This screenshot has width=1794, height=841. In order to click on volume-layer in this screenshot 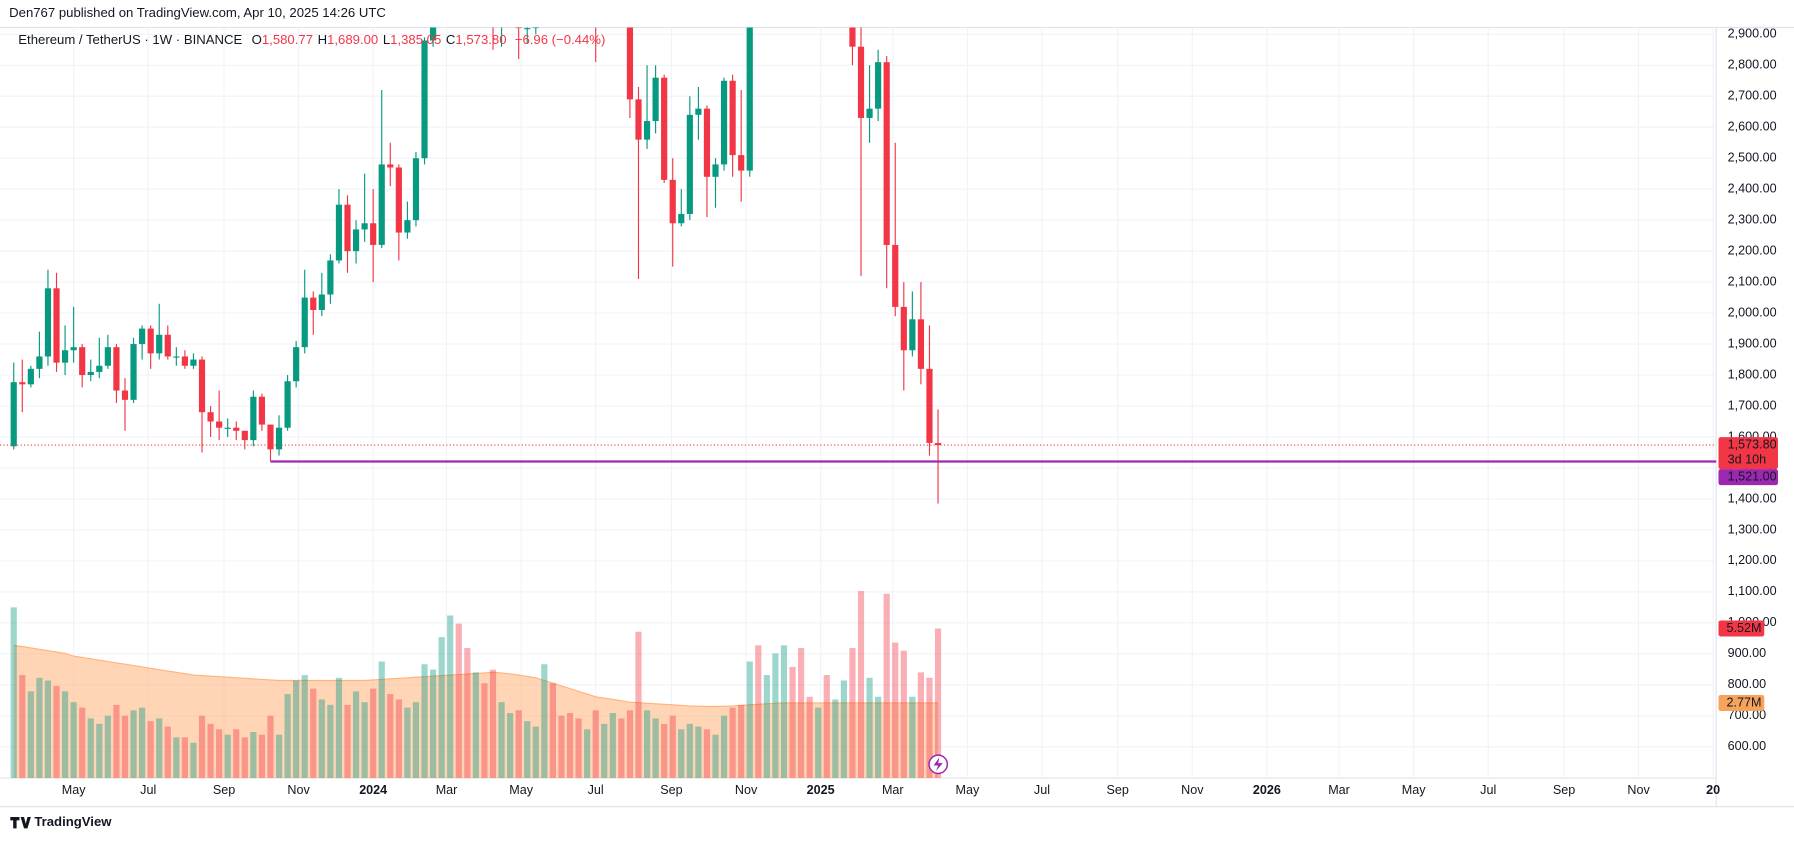, I will do `click(476, 685)`.